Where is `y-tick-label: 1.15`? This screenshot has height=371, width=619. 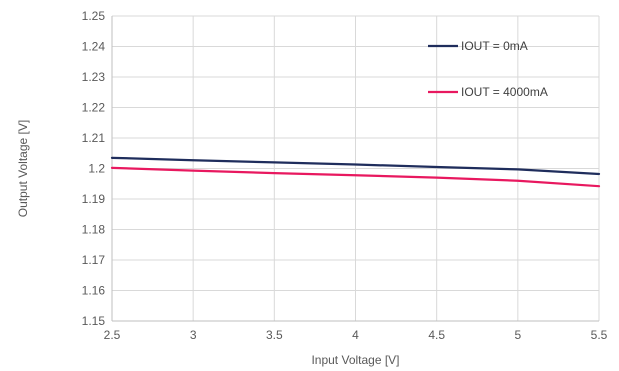 y-tick-label: 1.15 is located at coordinates (94, 321).